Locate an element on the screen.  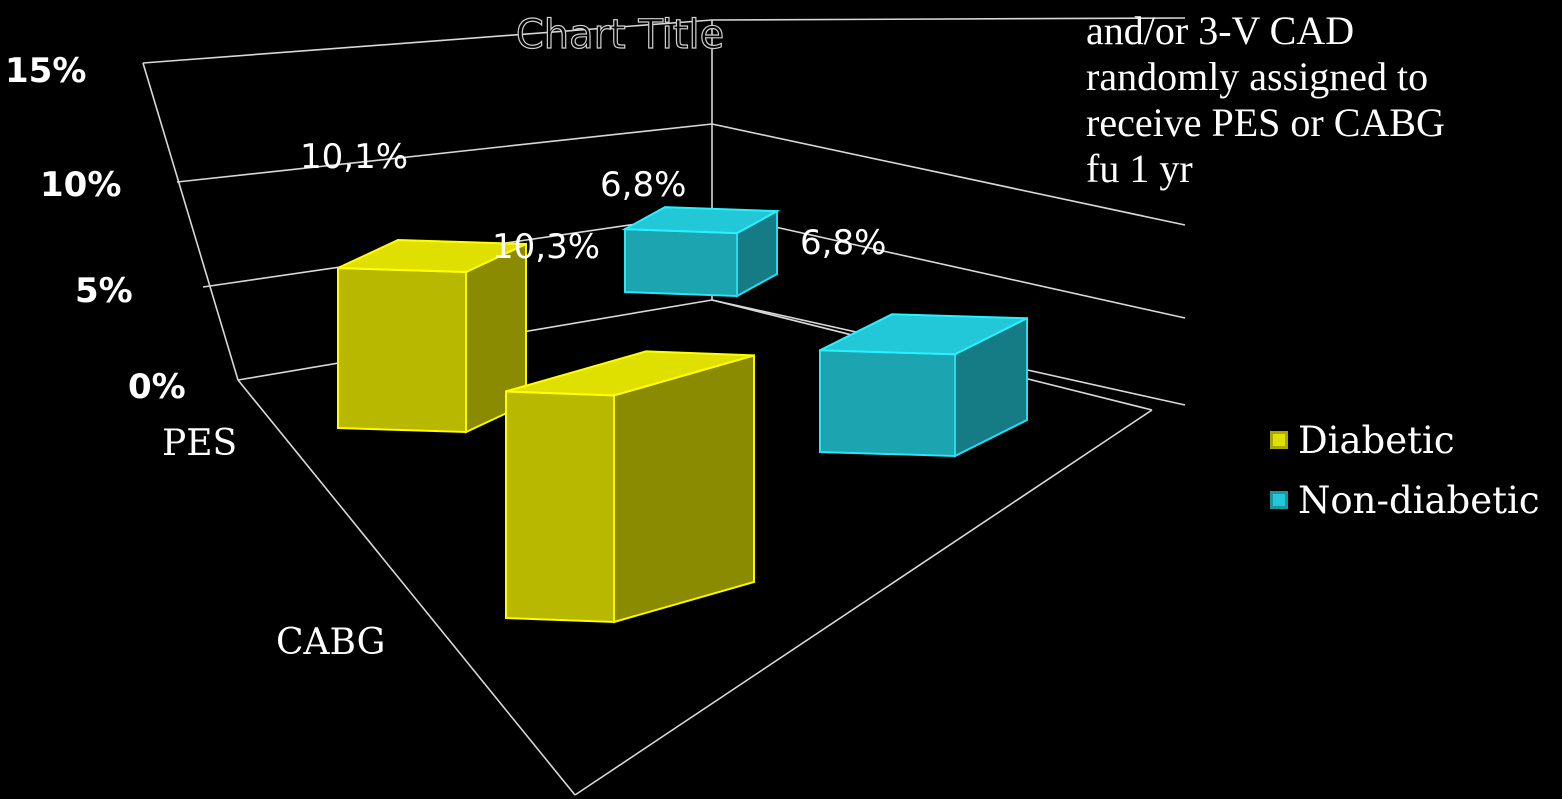
data-label-cabg-diabetic: 10,3% is located at coordinates (546, 247).